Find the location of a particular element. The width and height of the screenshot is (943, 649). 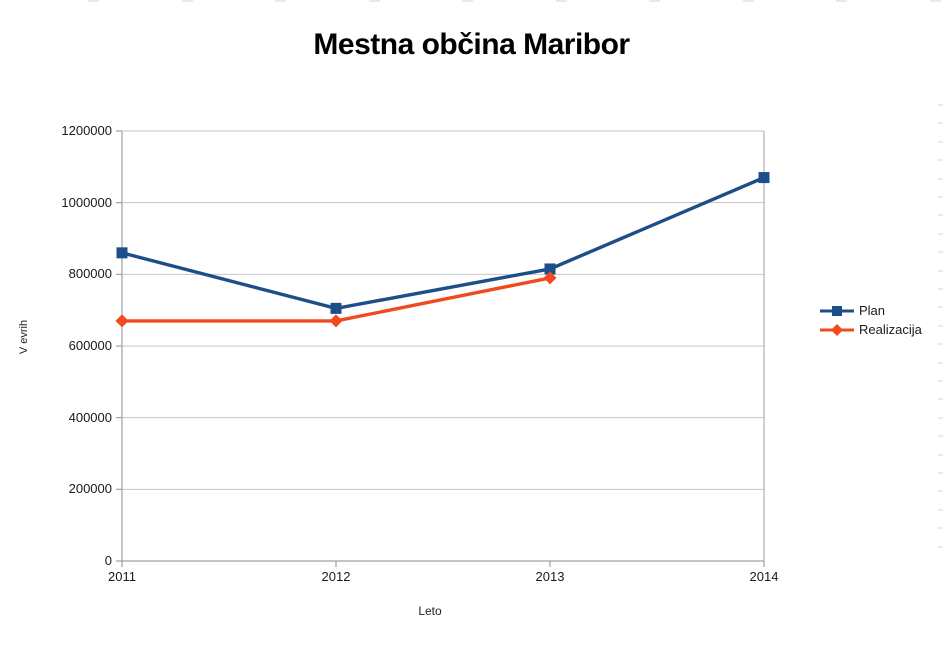

legend-label: Realizacija is located at coordinates (890, 329).